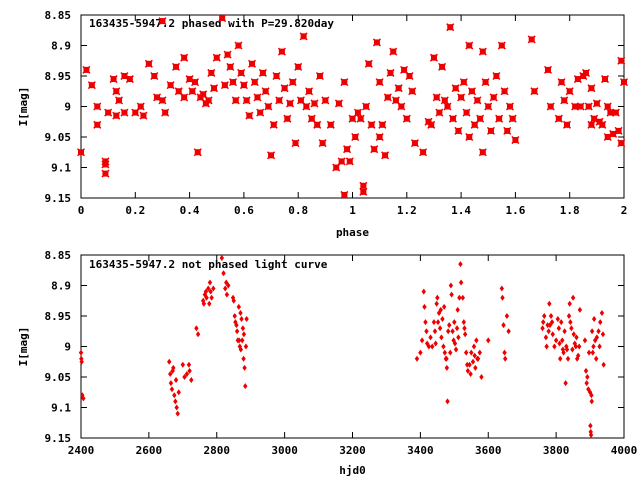 This screenshot has width=640, height=484. What do you see at coordinates (624, 210) in the screenshot?
I see `x-tick-label: 2` at bounding box center [624, 210].